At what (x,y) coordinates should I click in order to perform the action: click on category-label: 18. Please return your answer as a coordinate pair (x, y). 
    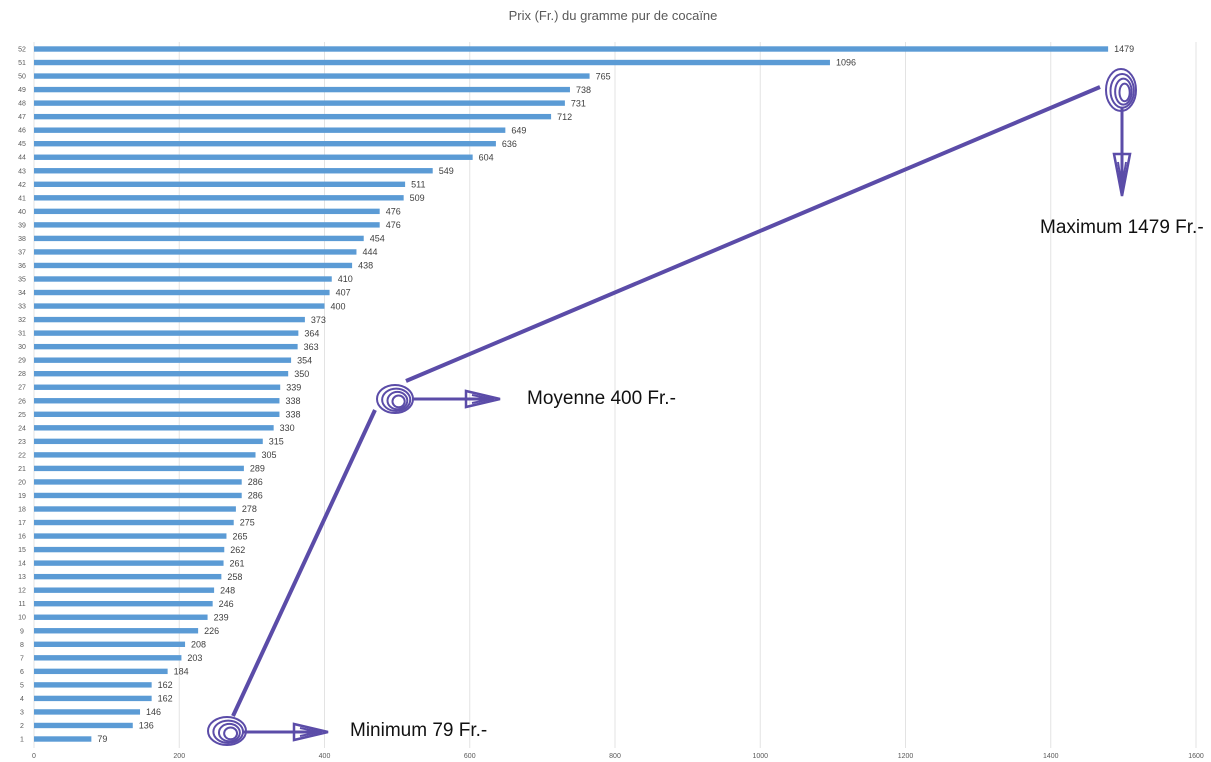
    Looking at the image, I should click on (22, 510).